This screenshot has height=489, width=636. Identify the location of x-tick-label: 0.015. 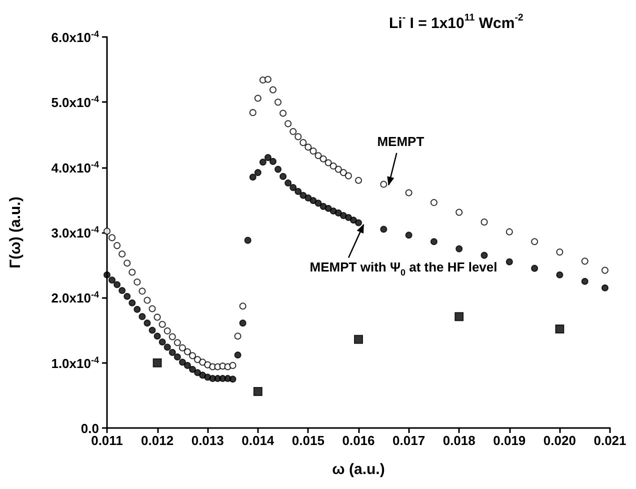
(308, 440).